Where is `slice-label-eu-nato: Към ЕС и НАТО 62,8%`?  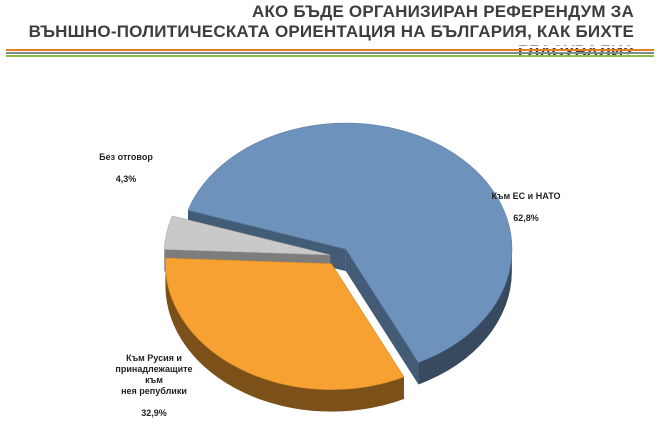
slice-label-eu-nato: Към ЕС и НАТО 62,8% is located at coordinates (526, 202).